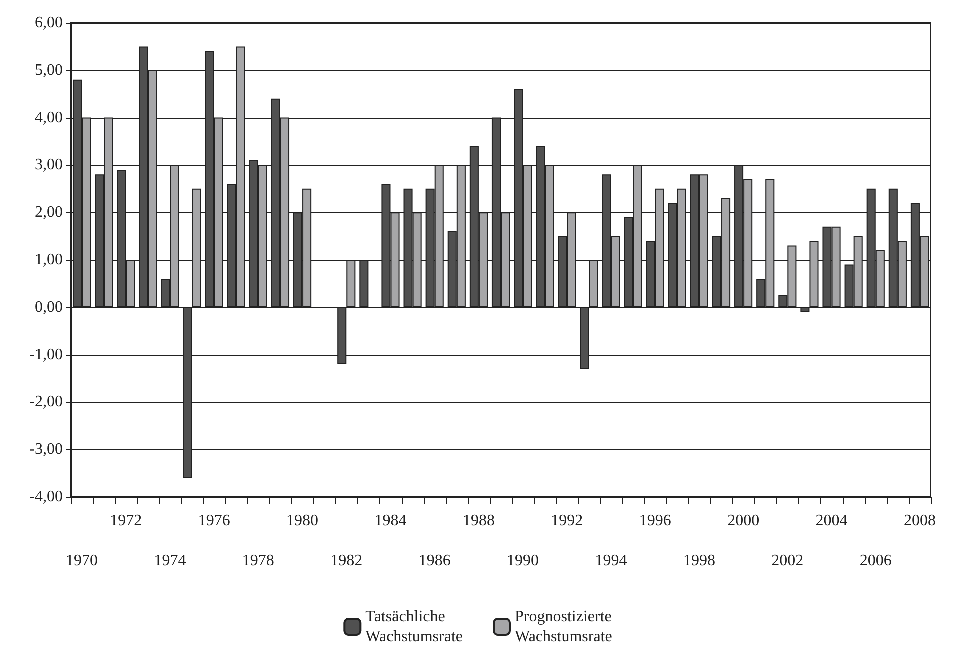 This screenshot has height=664, width=957. Describe the element at coordinates (611, 561) in the screenshot. I see `x-tick-label: 1994` at that location.